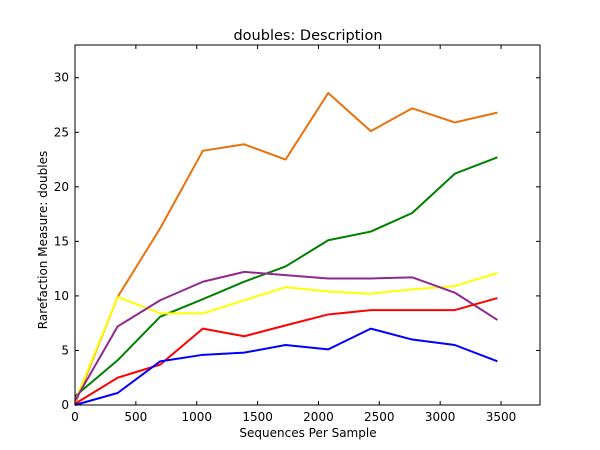  Describe the element at coordinates (307, 36) in the screenshot. I see `chart-title: doubles: Description` at that location.